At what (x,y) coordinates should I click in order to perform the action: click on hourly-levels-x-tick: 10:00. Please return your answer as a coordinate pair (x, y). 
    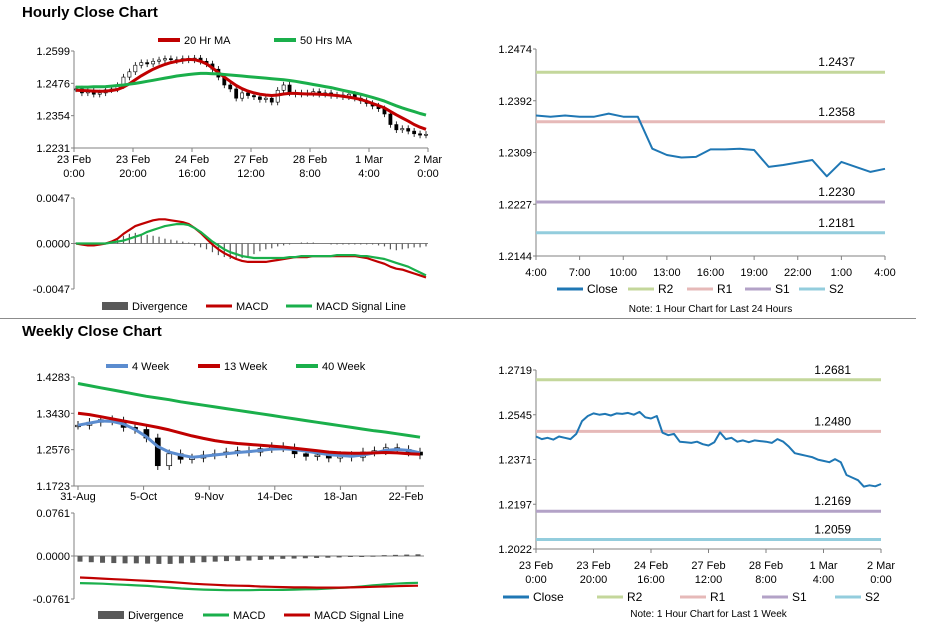
    Looking at the image, I should click on (623, 273).